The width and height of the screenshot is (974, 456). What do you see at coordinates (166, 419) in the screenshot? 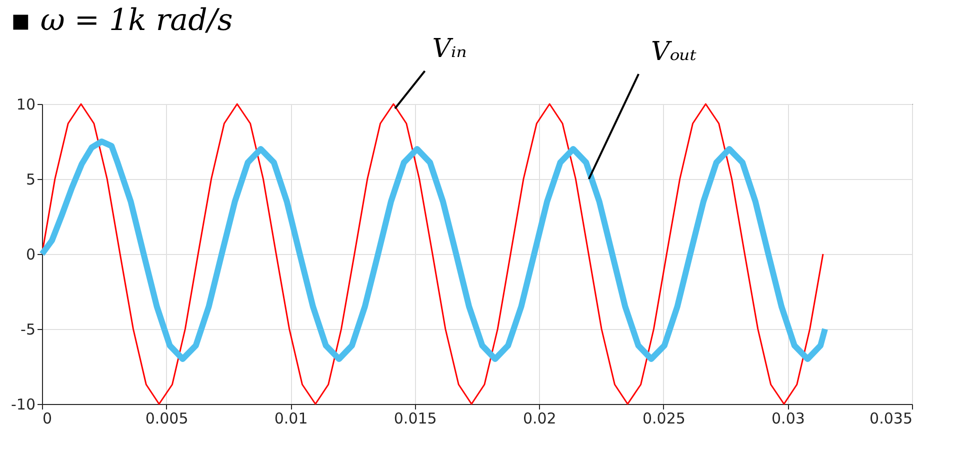
I see `x-tick-label: 0.005` at bounding box center [166, 419].